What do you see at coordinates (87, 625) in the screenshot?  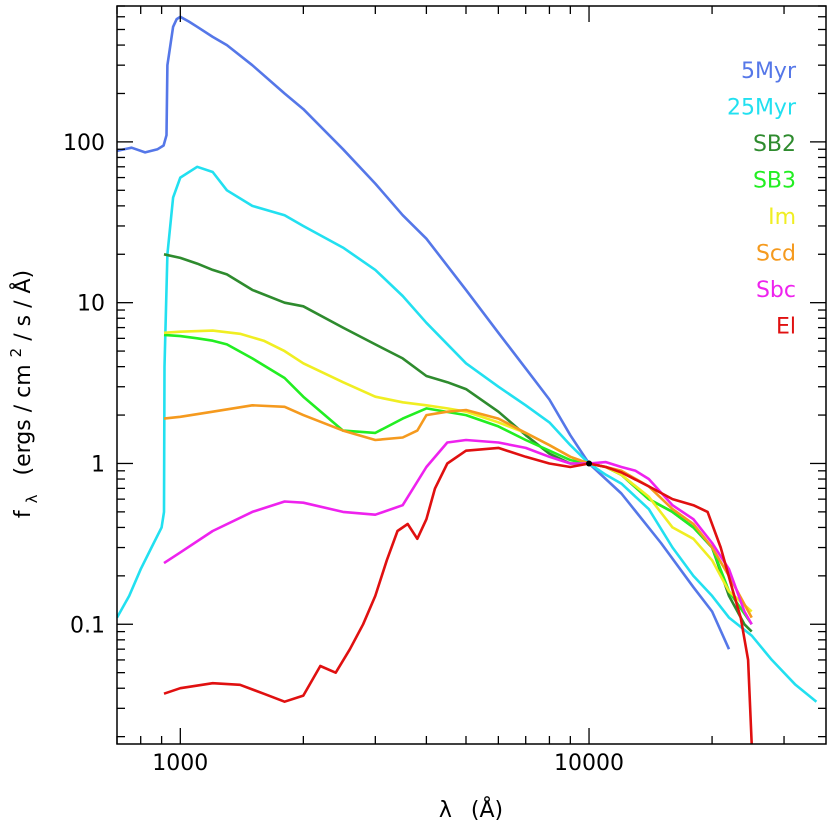 I see `y-tick-label-0.1: 0.1` at bounding box center [87, 625].